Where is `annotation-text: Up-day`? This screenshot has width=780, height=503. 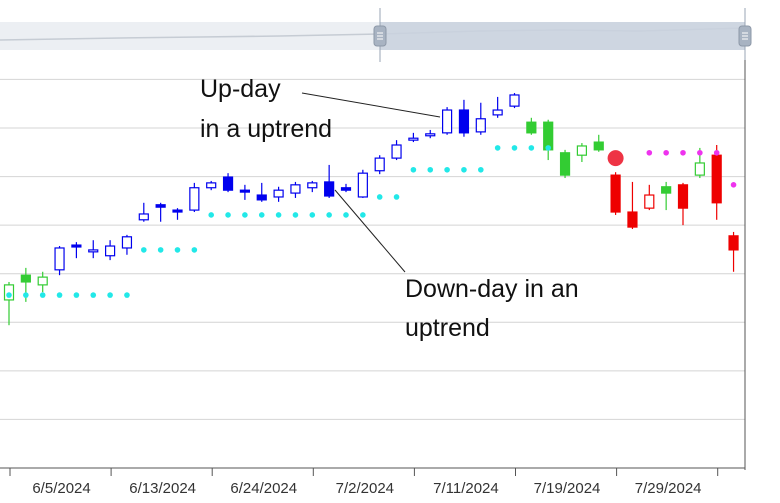
annotation-text: Up-day is located at coordinates (240, 89).